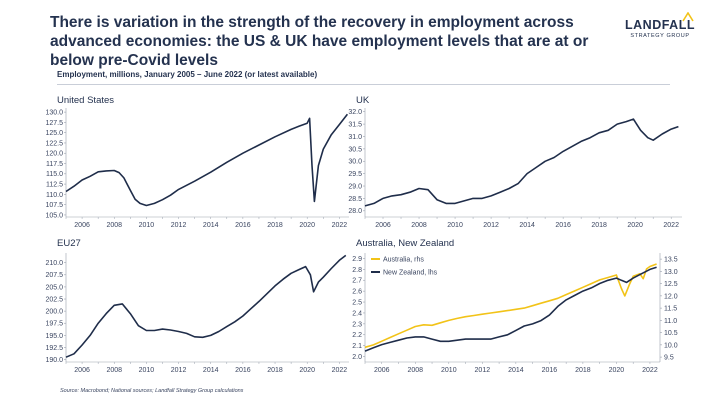 This screenshot has width=720, height=405. I want to click on aus-nz-y-right-tick-label: 11.0, so click(670, 321).